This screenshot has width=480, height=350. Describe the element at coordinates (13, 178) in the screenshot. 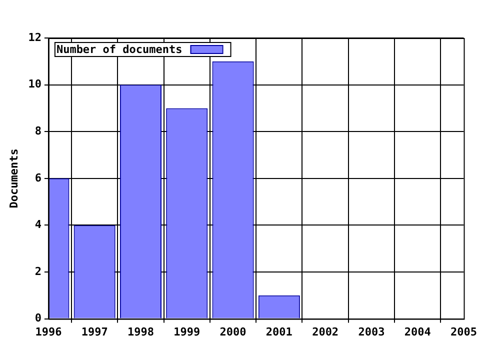

I see `y-axis-title: Documents` at that location.